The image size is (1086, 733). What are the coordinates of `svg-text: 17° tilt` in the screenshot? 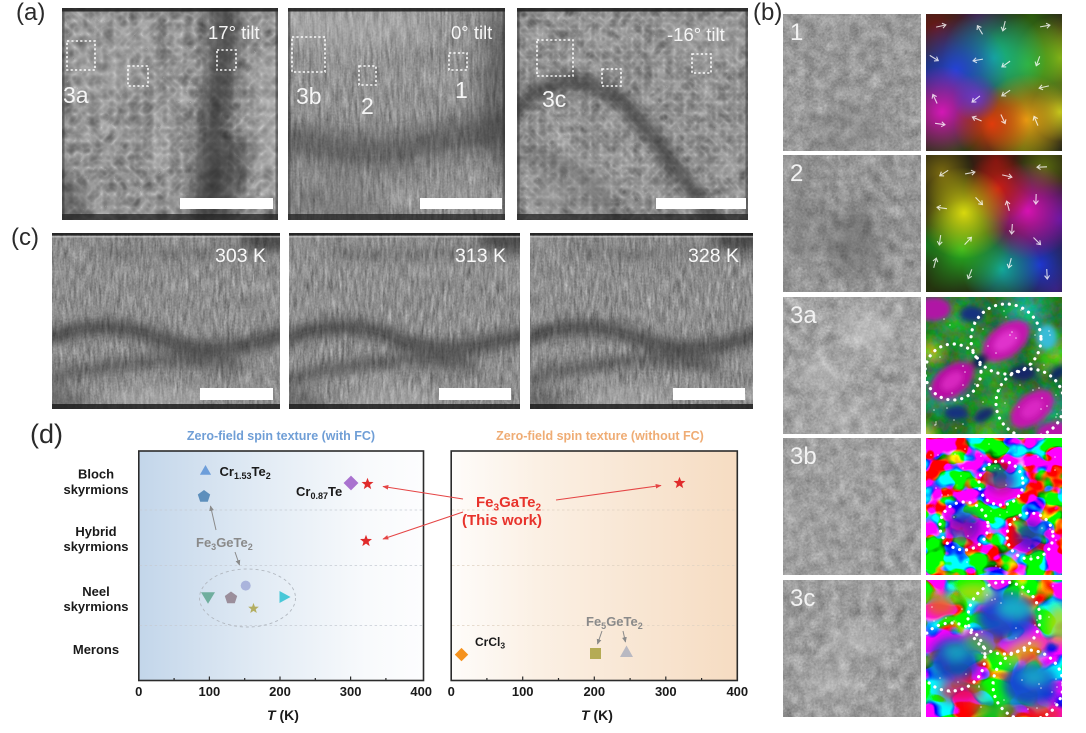 It's located at (234, 32).